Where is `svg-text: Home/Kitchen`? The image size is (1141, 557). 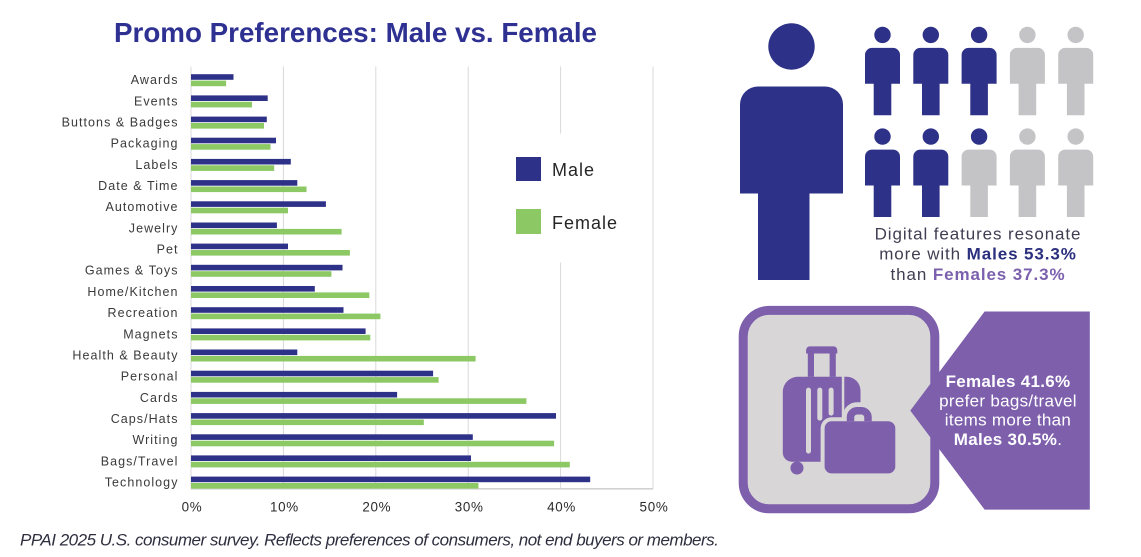 svg-text: Home/Kitchen is located at coordinates (132, 292).